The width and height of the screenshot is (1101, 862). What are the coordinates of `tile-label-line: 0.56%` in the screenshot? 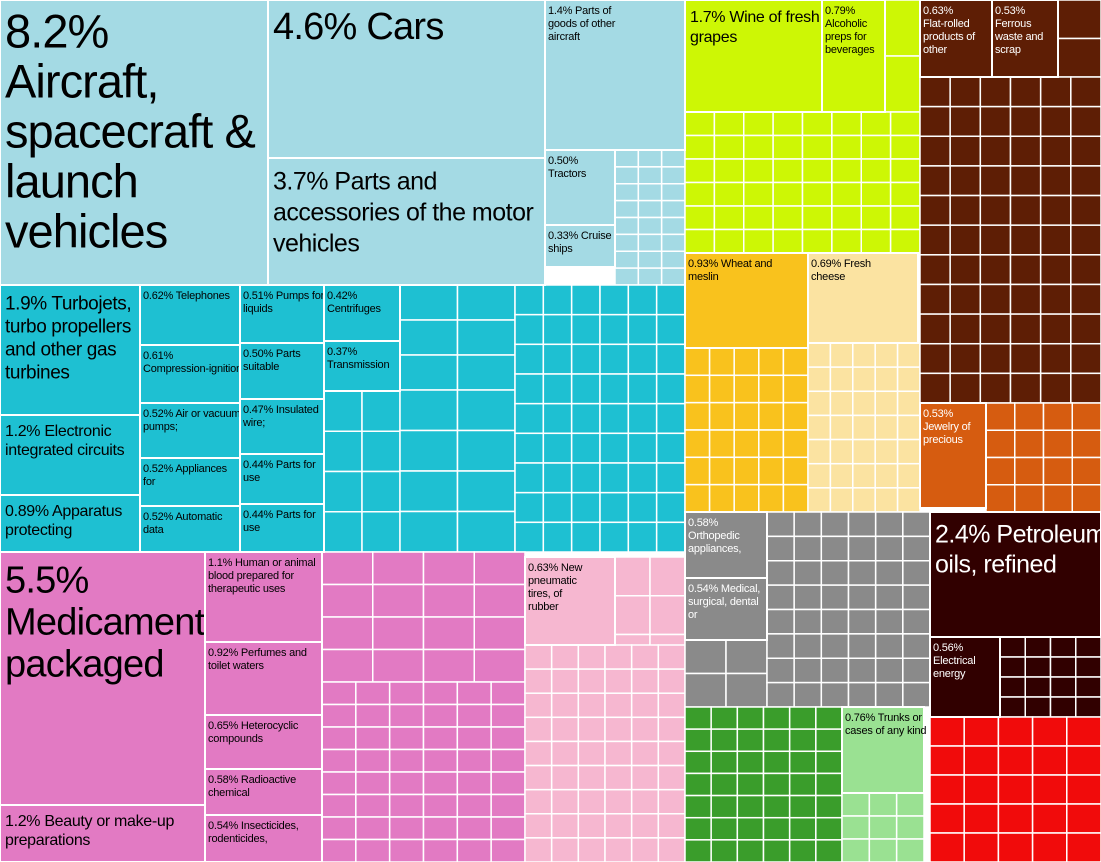 It's located at (948, 648).